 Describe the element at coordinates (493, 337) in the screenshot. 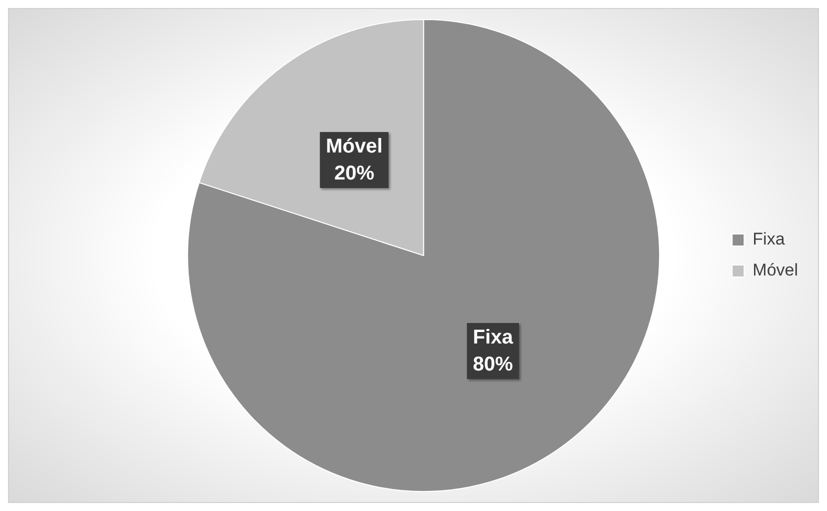

I see `slice-label: Fixa` at that location.